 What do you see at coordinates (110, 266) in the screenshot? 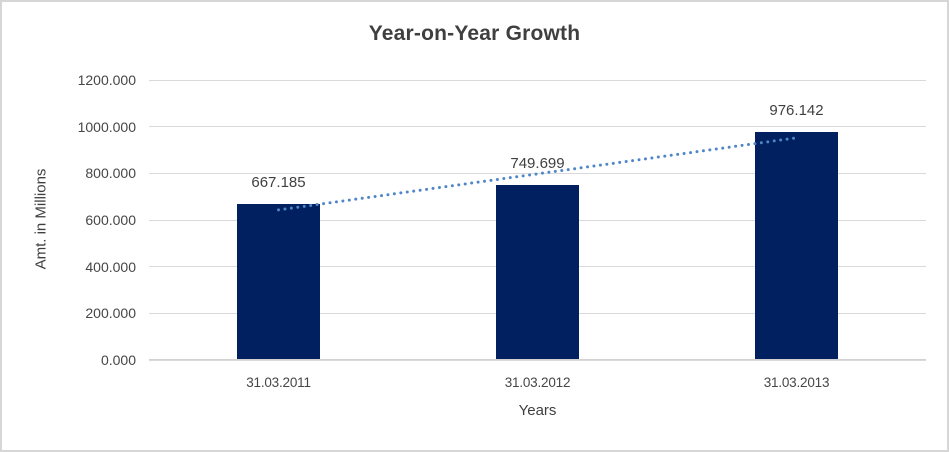
I see `y-tick-label: 400.000` at bounding box center [110, 266].